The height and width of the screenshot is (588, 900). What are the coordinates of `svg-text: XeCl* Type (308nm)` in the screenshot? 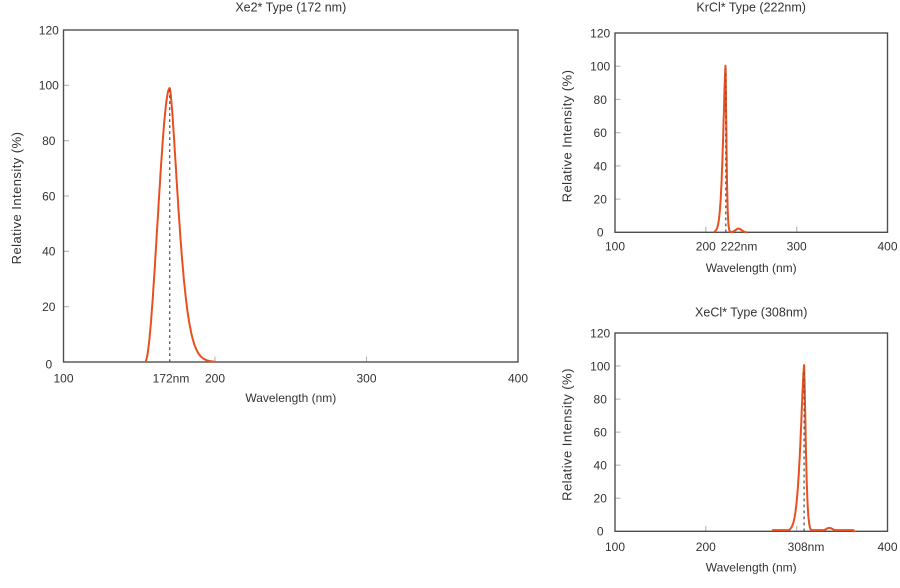 It's located at (751, 313).